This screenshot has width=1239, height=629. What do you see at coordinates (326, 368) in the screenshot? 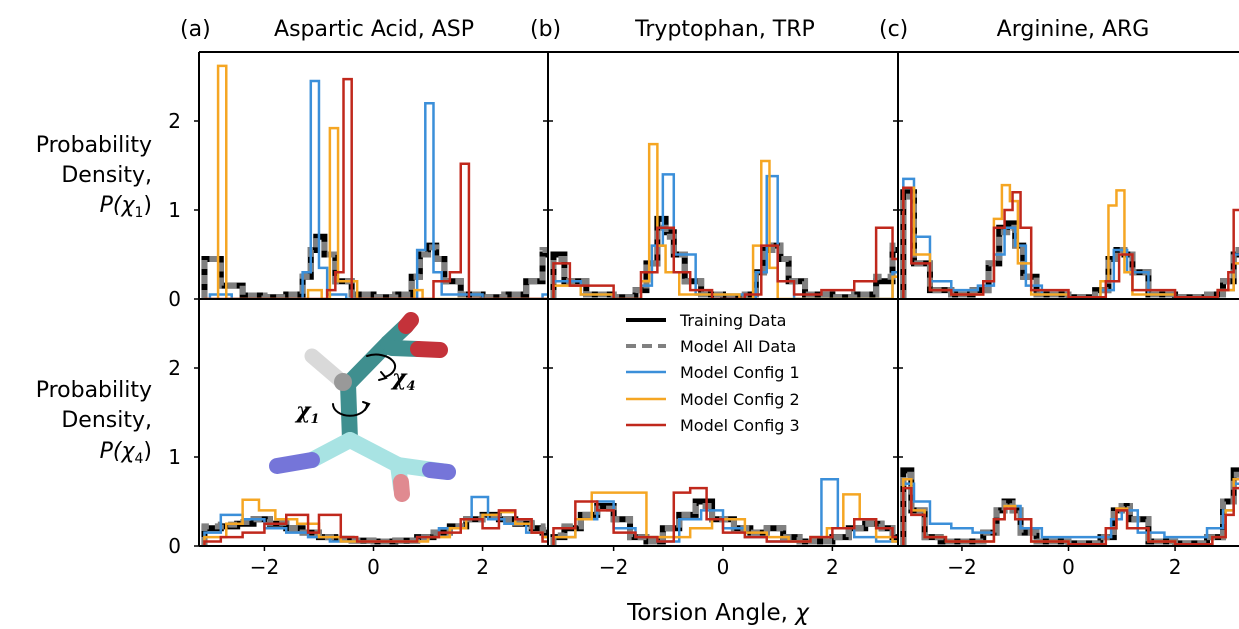
I see `hydrogen` at bounding box center [326, 368].